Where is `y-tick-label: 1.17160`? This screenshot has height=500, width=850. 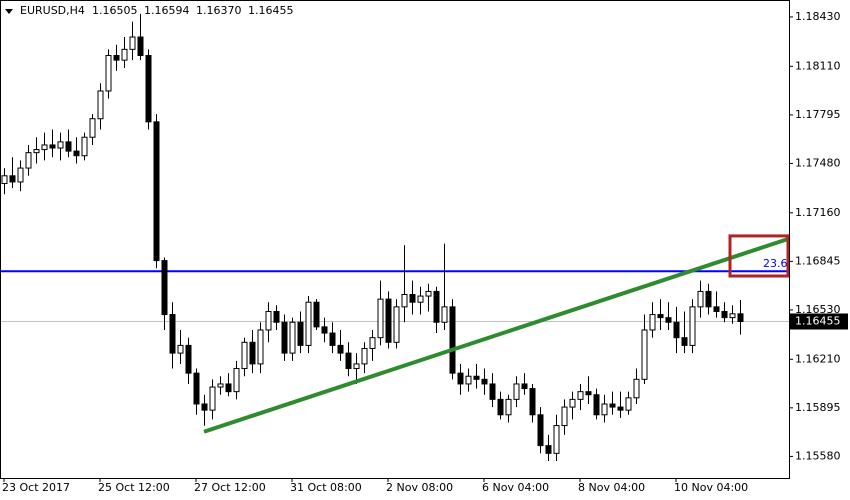
y-tick-label: 1.17160 is located at coordinates (818, 212).